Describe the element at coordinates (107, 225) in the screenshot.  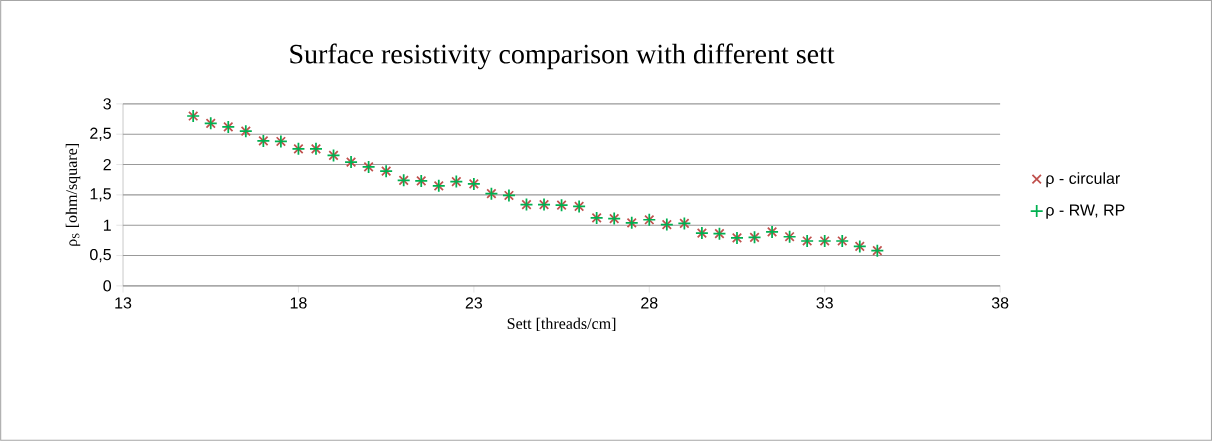
I see `y-tick-label: 1` at that location.